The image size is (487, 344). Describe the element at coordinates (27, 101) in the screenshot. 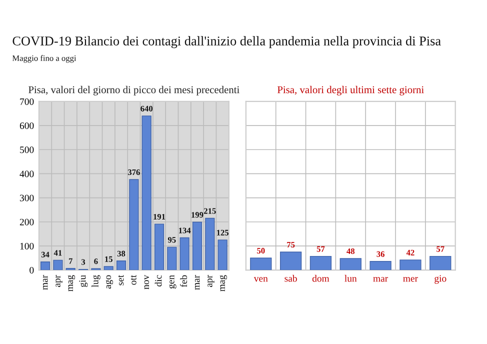

I see `y-tick-label: 700` at that location.